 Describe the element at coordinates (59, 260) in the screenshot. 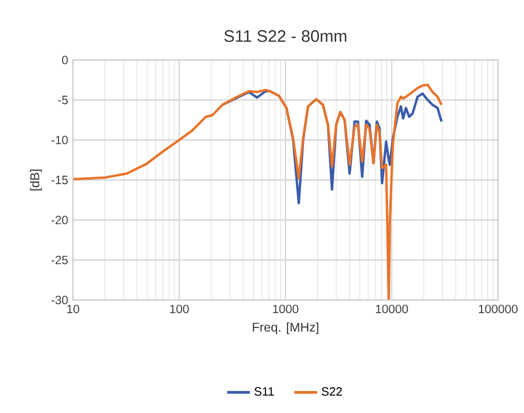

I see `y-tick-label: -25` at that location.